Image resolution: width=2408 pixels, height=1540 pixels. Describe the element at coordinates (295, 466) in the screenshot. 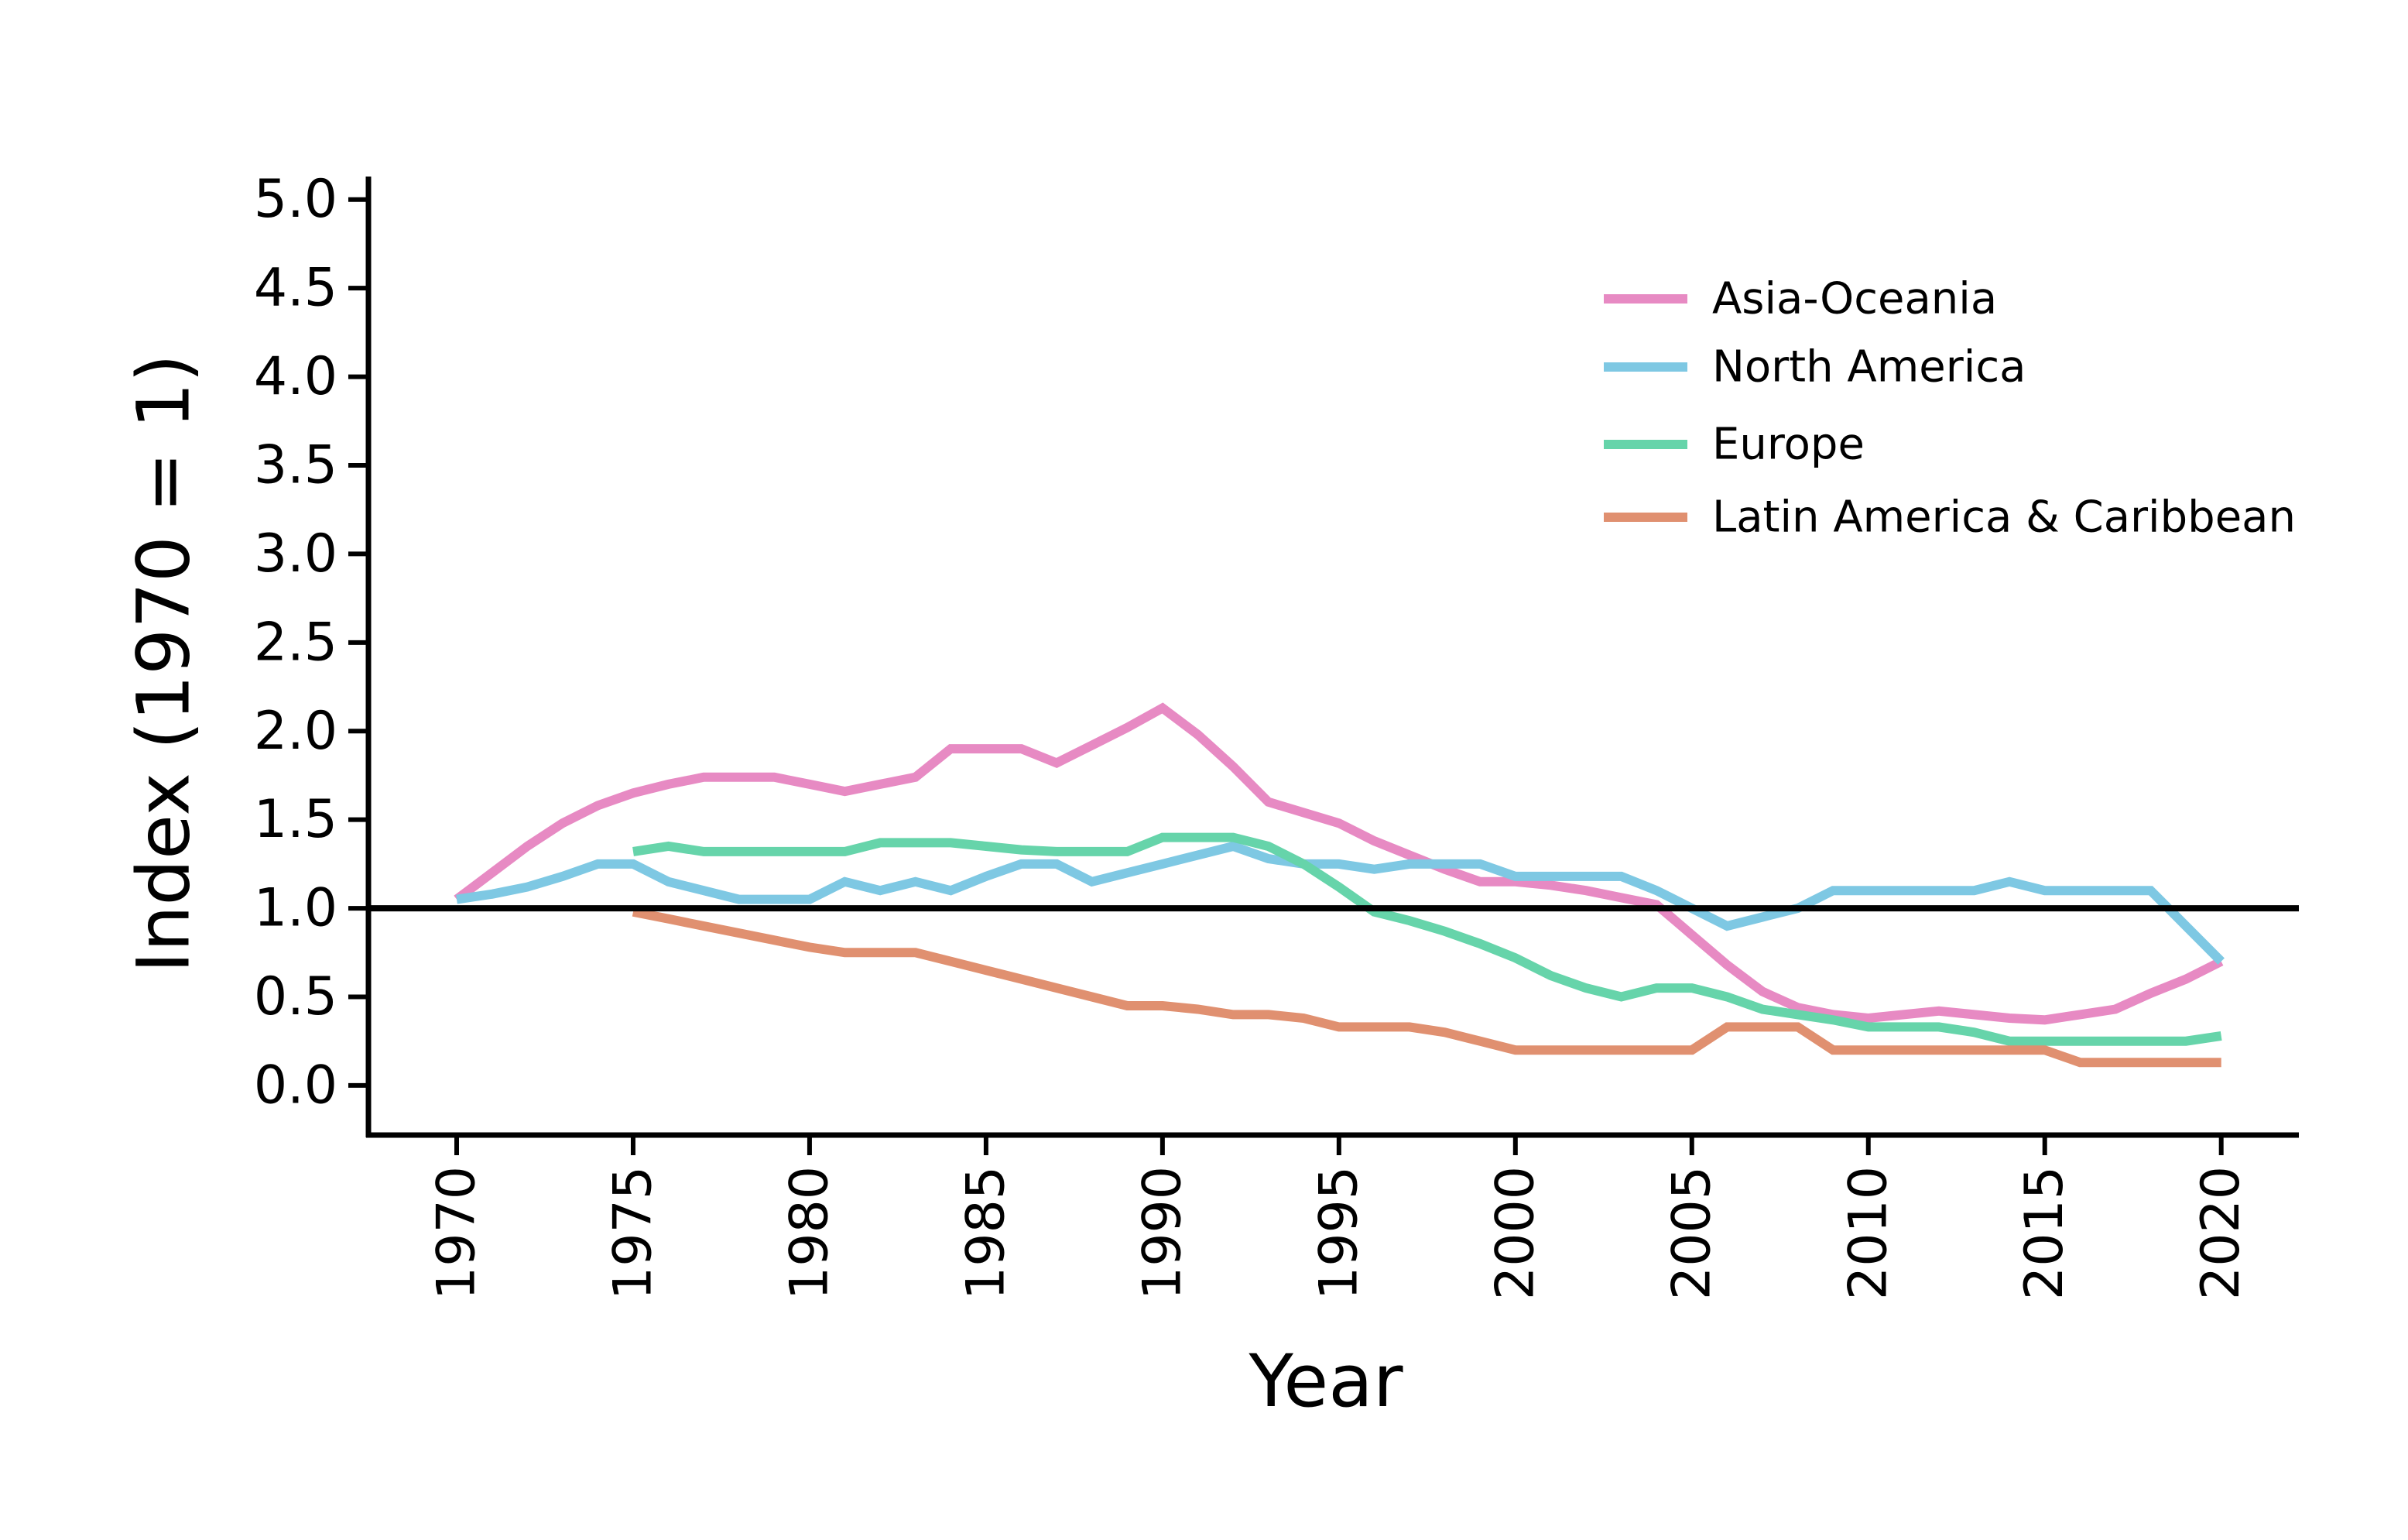

I see `y-tick-label: 3.5` at that location.